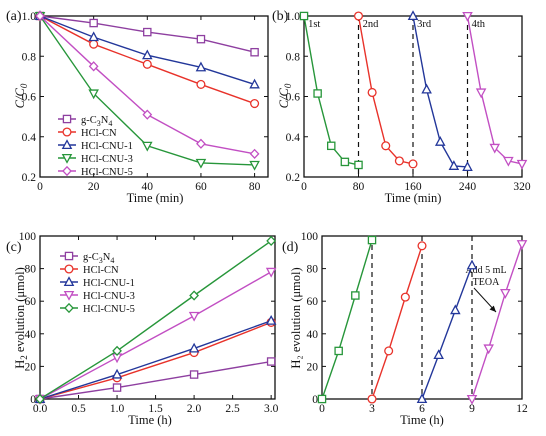 Image resolution: width=546 pixels, height=436 pixels. Describe the element at coordinates (494, 90) in the screenshot. I see `panel-b-series-line` at that location.